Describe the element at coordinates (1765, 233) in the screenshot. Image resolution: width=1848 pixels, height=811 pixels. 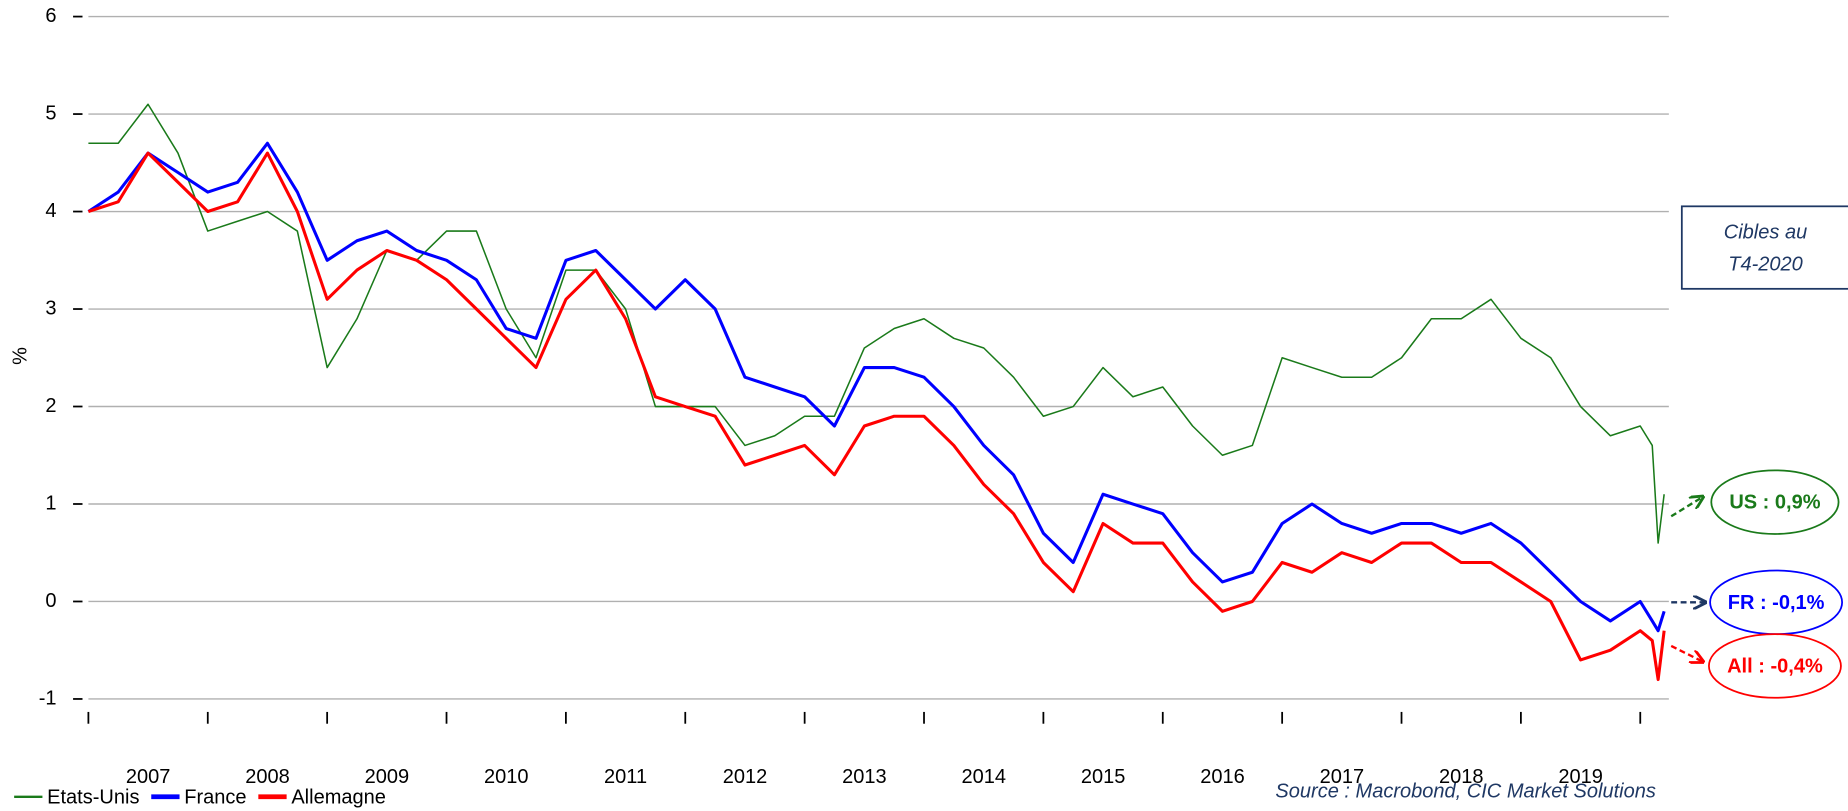
I see `target-box-text: Cibles au` at that location.